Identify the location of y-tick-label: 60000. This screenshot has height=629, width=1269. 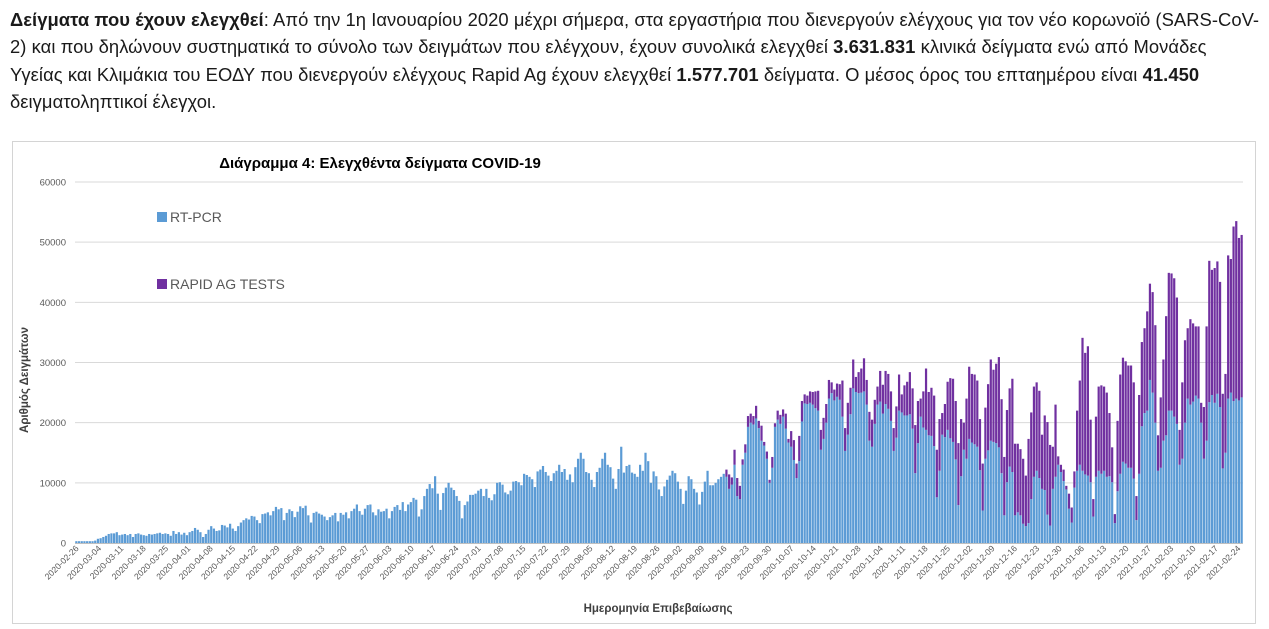
(53, 183).